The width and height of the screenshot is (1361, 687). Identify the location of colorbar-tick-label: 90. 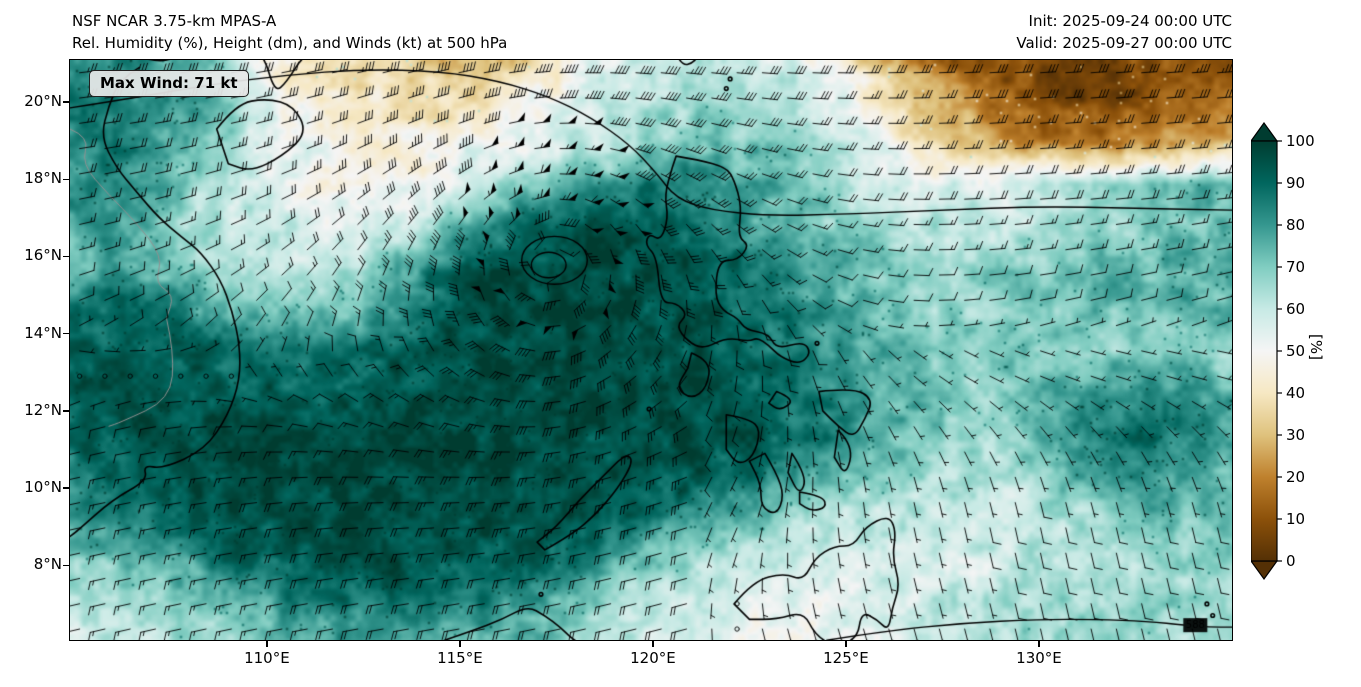
(1295, 183).